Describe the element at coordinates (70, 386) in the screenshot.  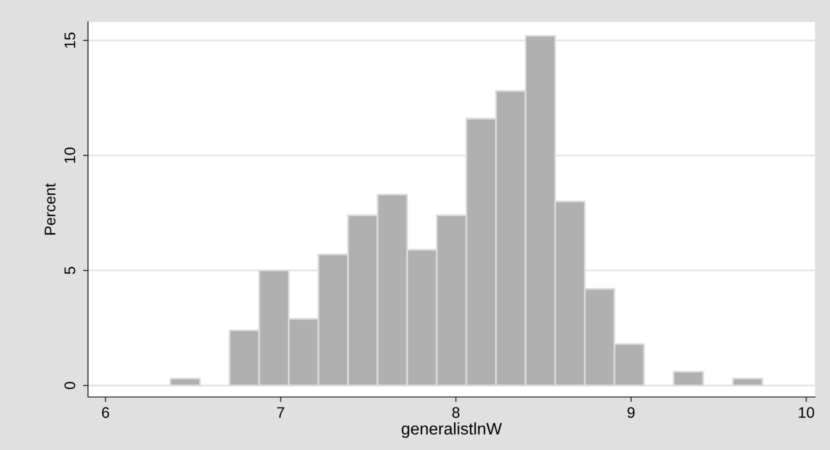
I see `y-tick-label: 0` at that location.